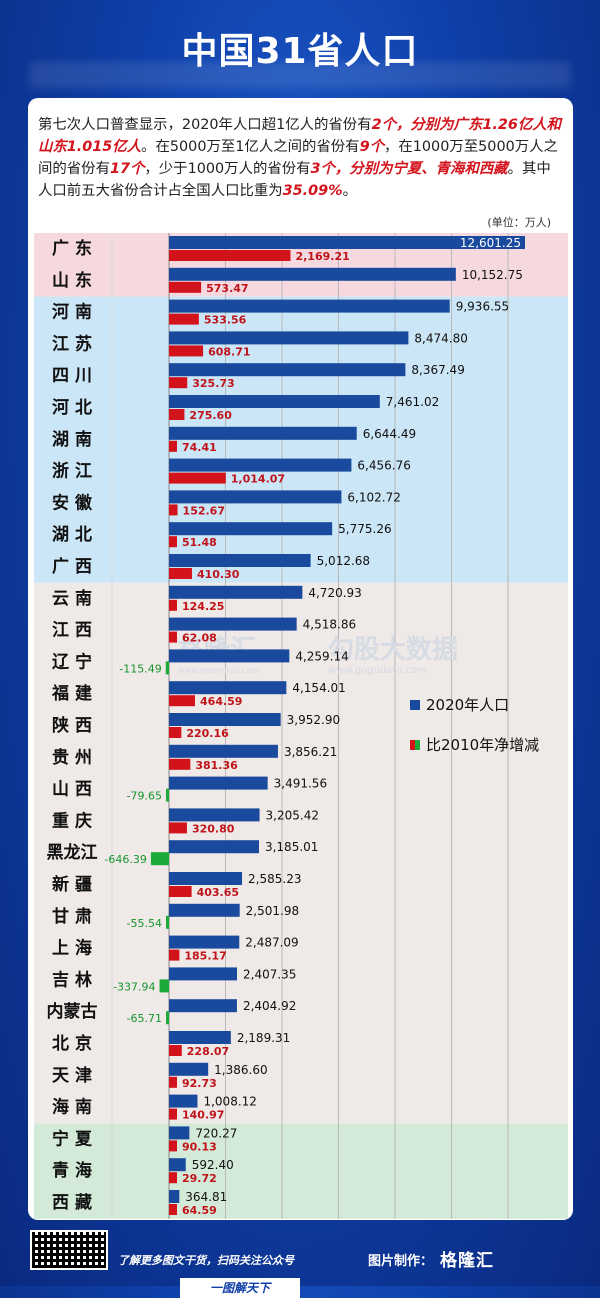  What do you see at coordinates (490, 243) in the screenshot?
I see `population-value-label: 12,601.25` at bounding box center [490, 243].